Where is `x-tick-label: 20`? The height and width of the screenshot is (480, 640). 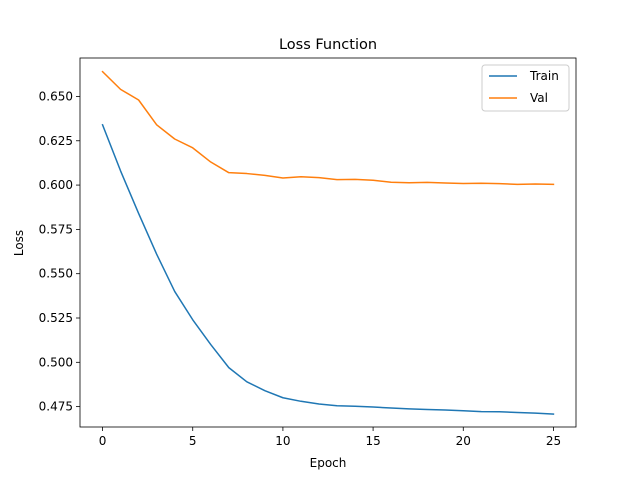
x-tick-label: 20 is located at coordinates (463, 441).